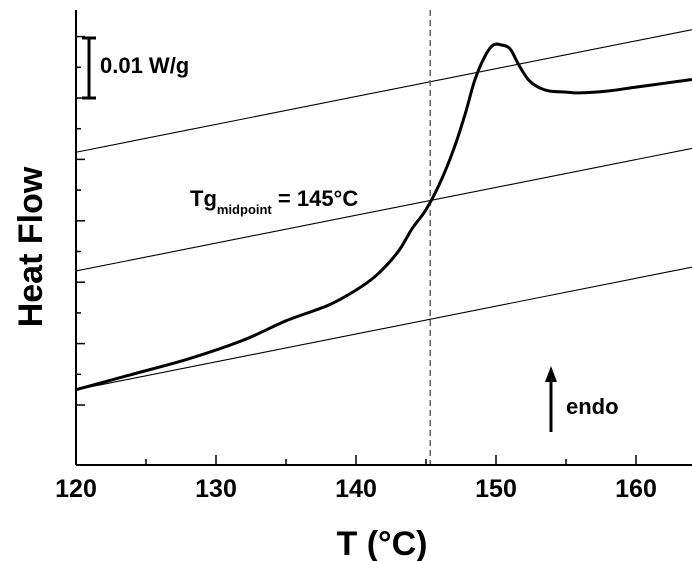 This screenshot has height=561, width=692. Describe the element at coordinates (592, 406) in the screenshot. I see `endo-label: endo` at that location.